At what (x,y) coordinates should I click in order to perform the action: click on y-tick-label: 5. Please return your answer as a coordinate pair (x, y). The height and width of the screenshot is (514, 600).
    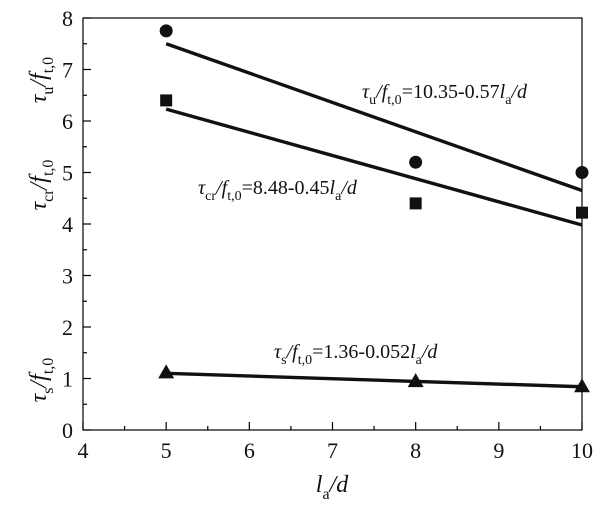
    Looking at the image, I should click on (67, 173).